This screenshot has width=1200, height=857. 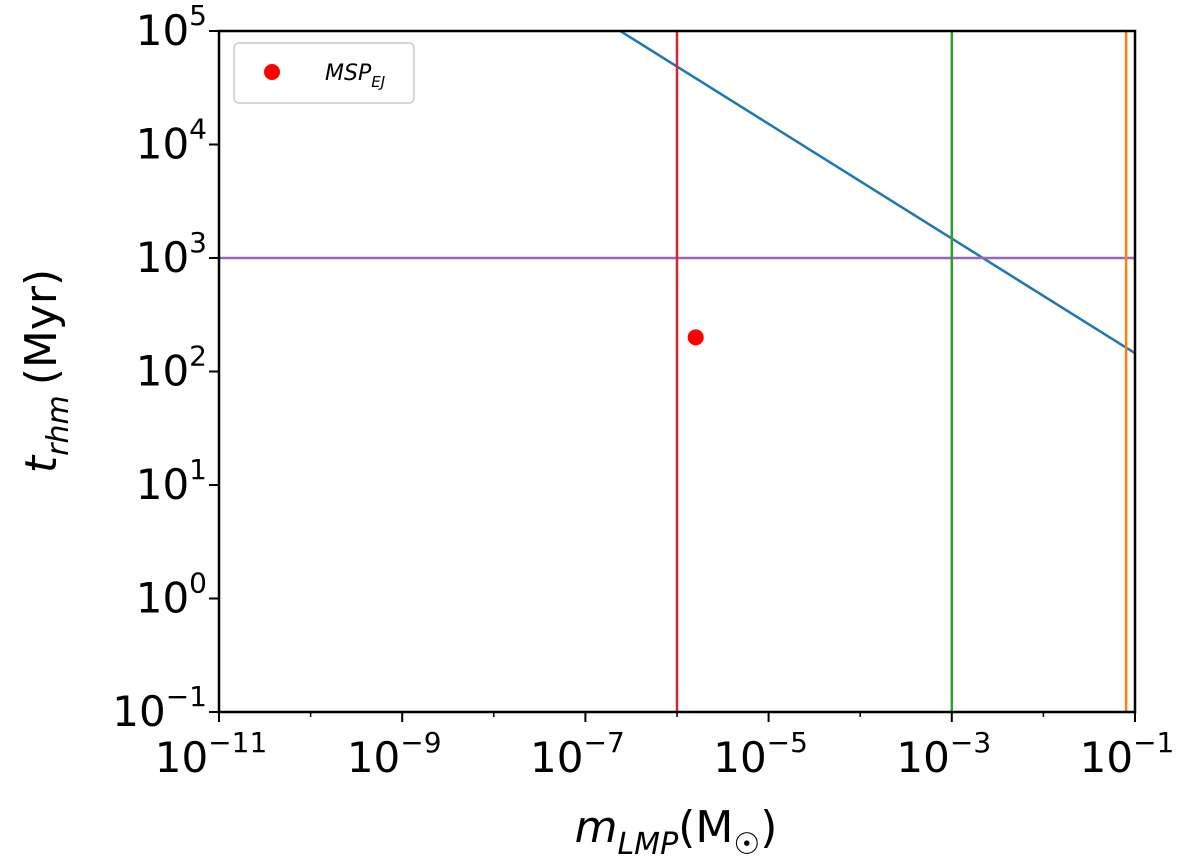 What do you see at coordinates (171, 481) in the screenshot?
I see `y-tick-label-2: 10¹` at bounding box center [171, 481].